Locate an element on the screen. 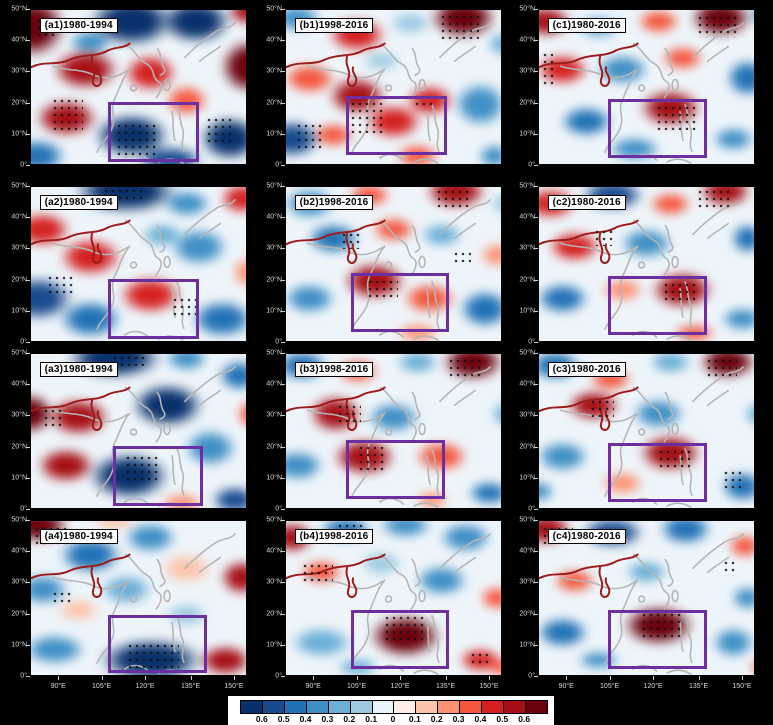 Image resolution: width=773 pixels, height=725 pixels. map-panel-c2: (c2)1980-2016 is located at coordinates (646, 264).